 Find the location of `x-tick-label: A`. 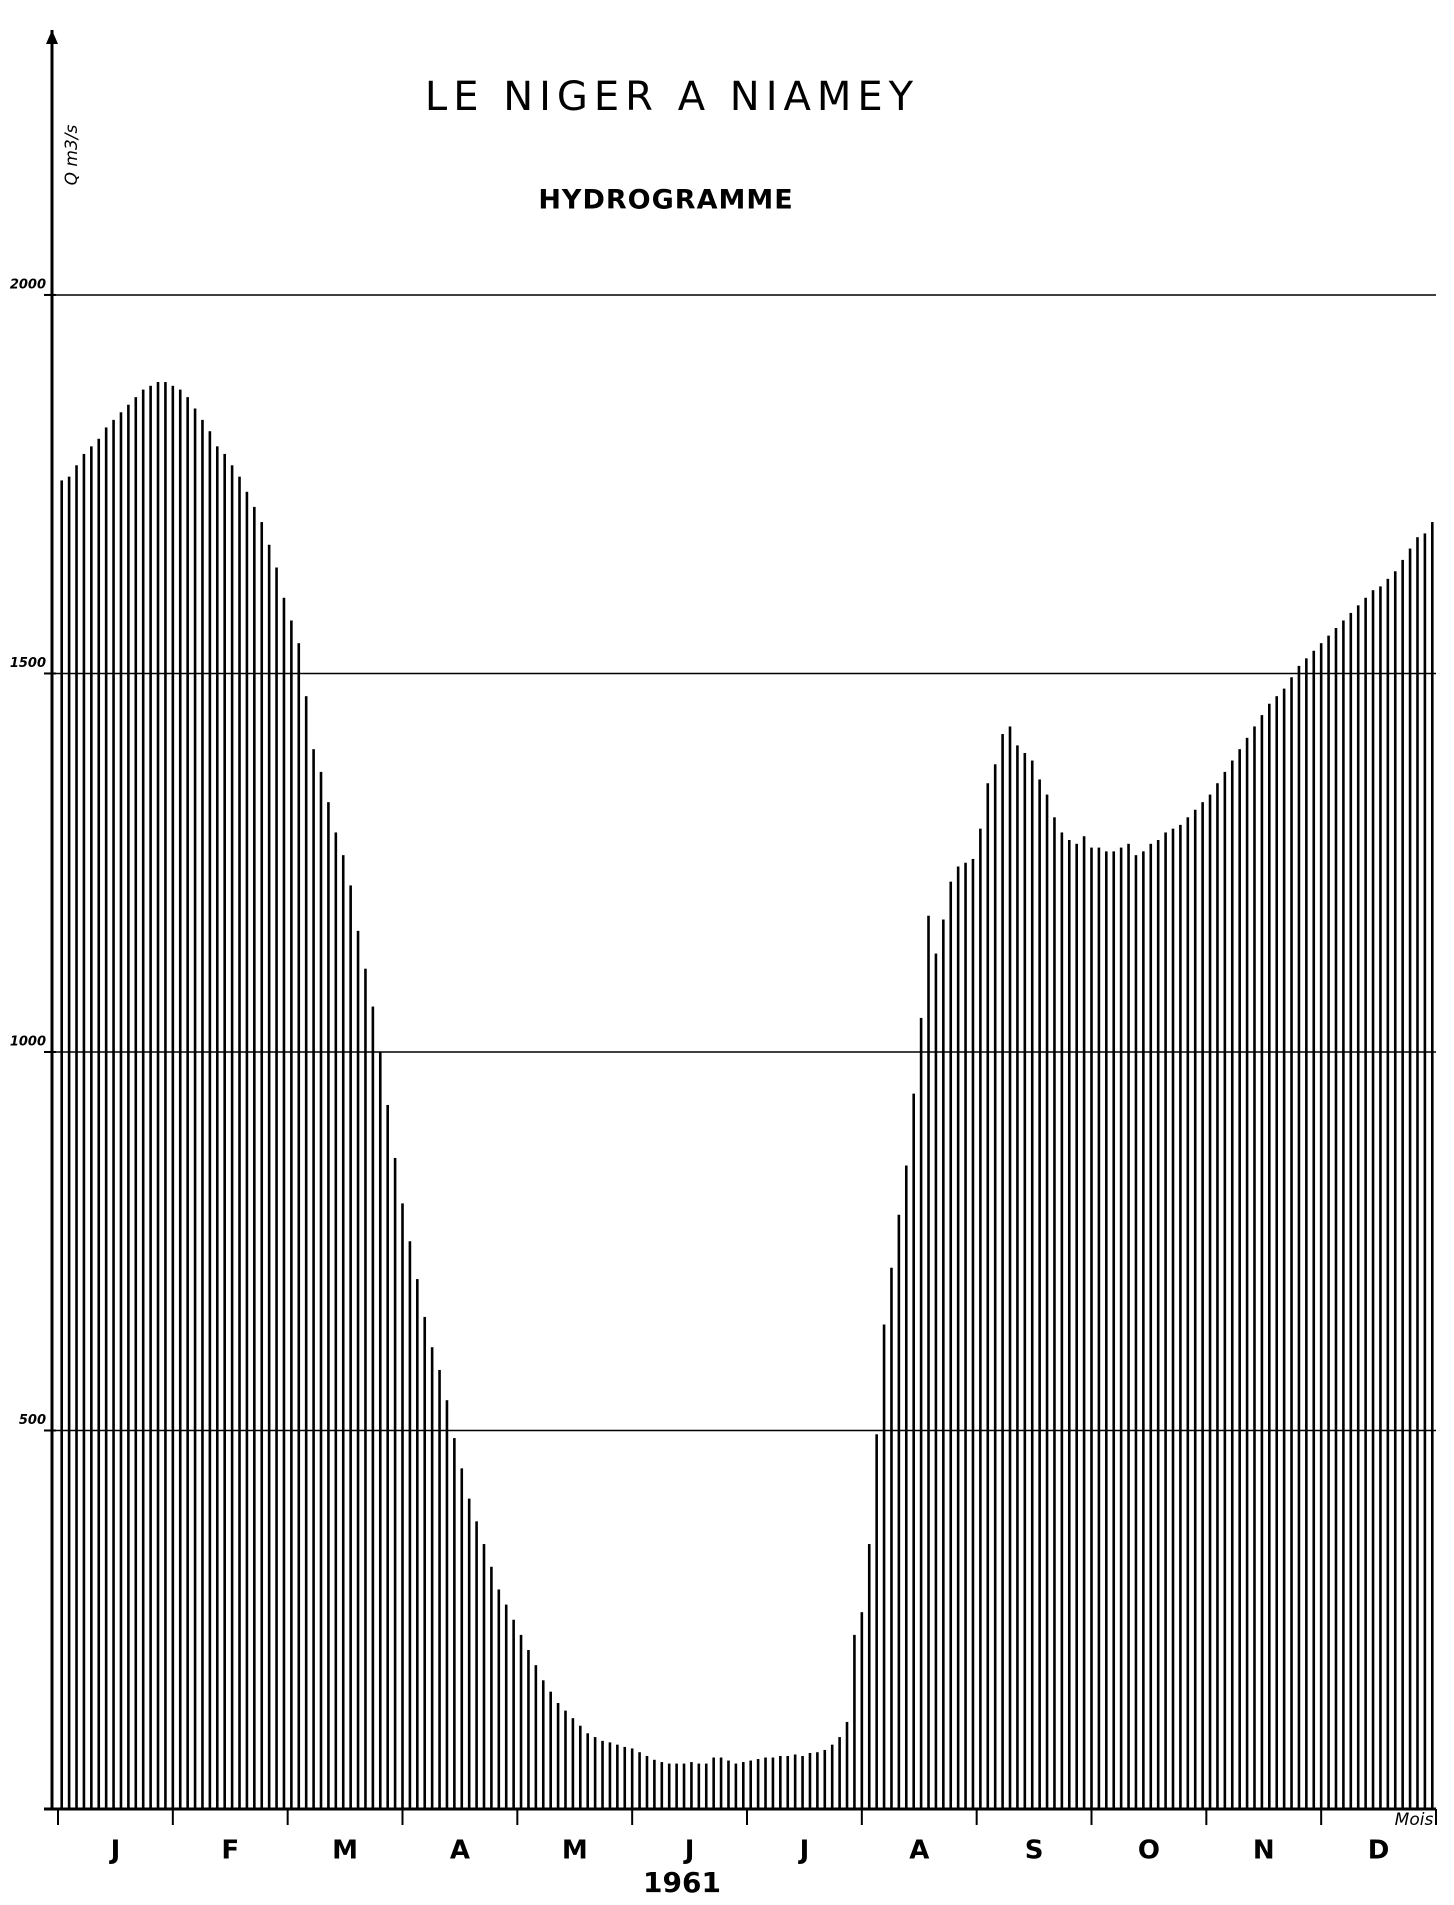

x-tick-label: A is located at coordinates (919, 1851).